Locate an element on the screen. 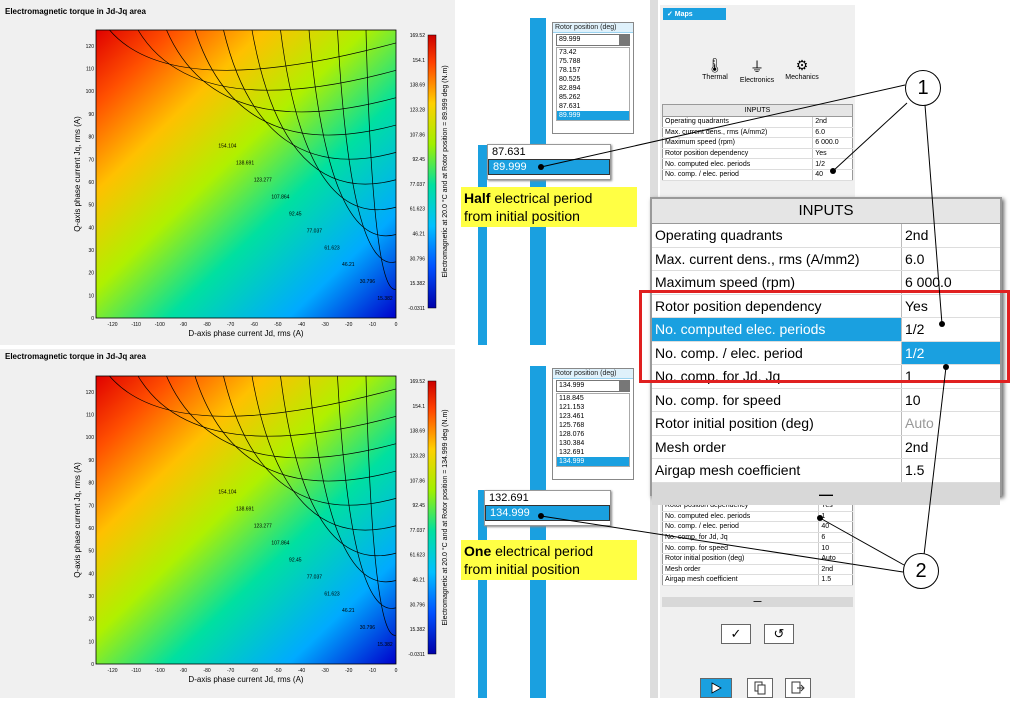  input-row: No. comp. for Jd, Jq 6 is located at coordinates (757, 538).